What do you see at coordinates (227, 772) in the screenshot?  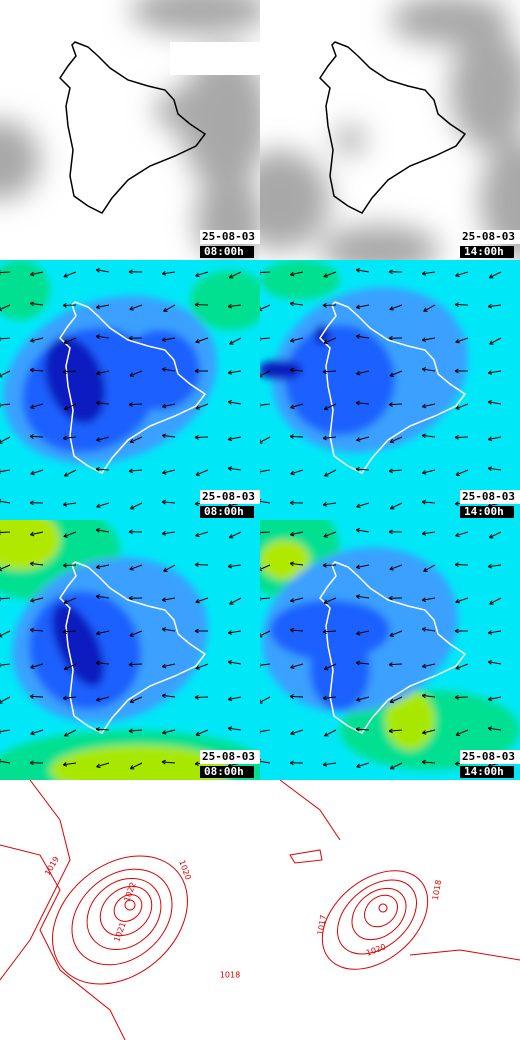 I see `time-box` at bounding box center [227, 772].